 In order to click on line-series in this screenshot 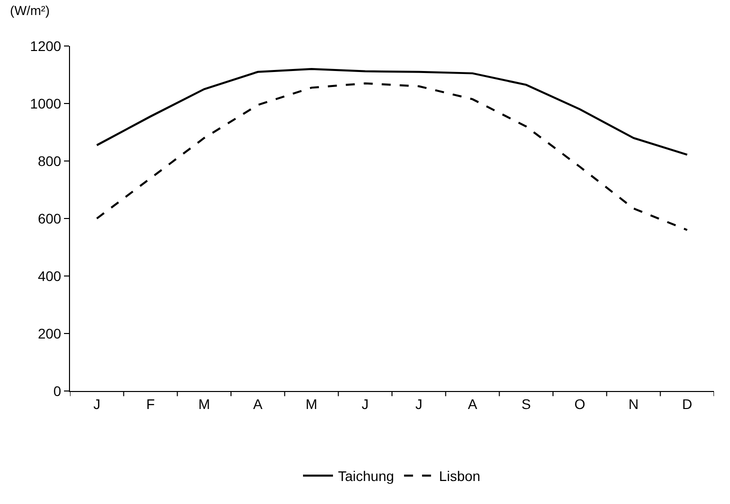, I will do `click(392, 112)`.